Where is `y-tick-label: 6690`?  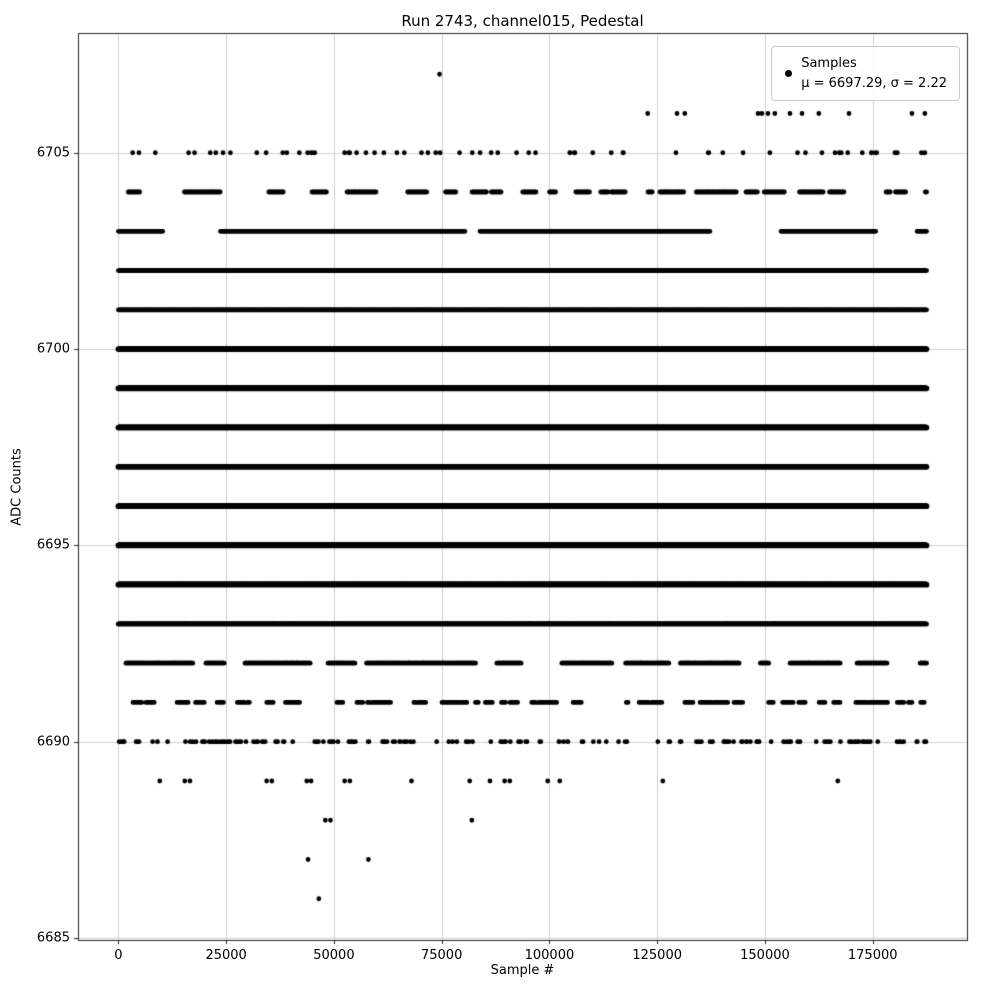
y-tick-label: 6690 is located at coordinates (53, 742).